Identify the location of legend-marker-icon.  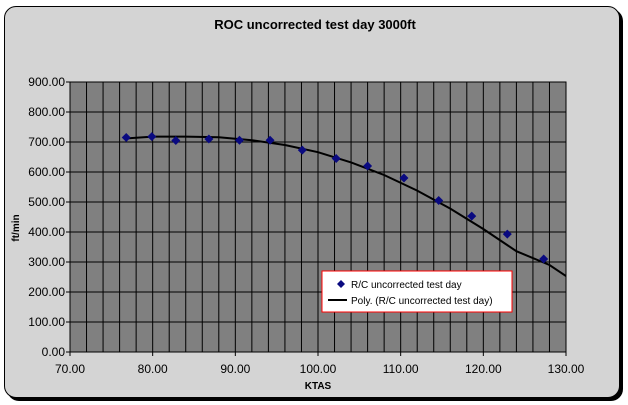
(341, 284).